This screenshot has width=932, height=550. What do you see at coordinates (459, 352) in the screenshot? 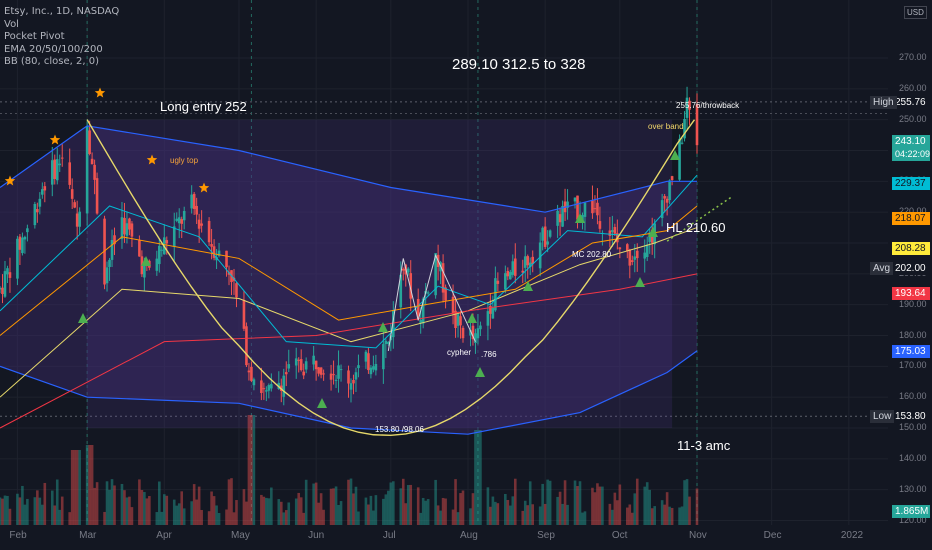
I see `annotation-cypher: cypher` at bounding box center [459, 352].